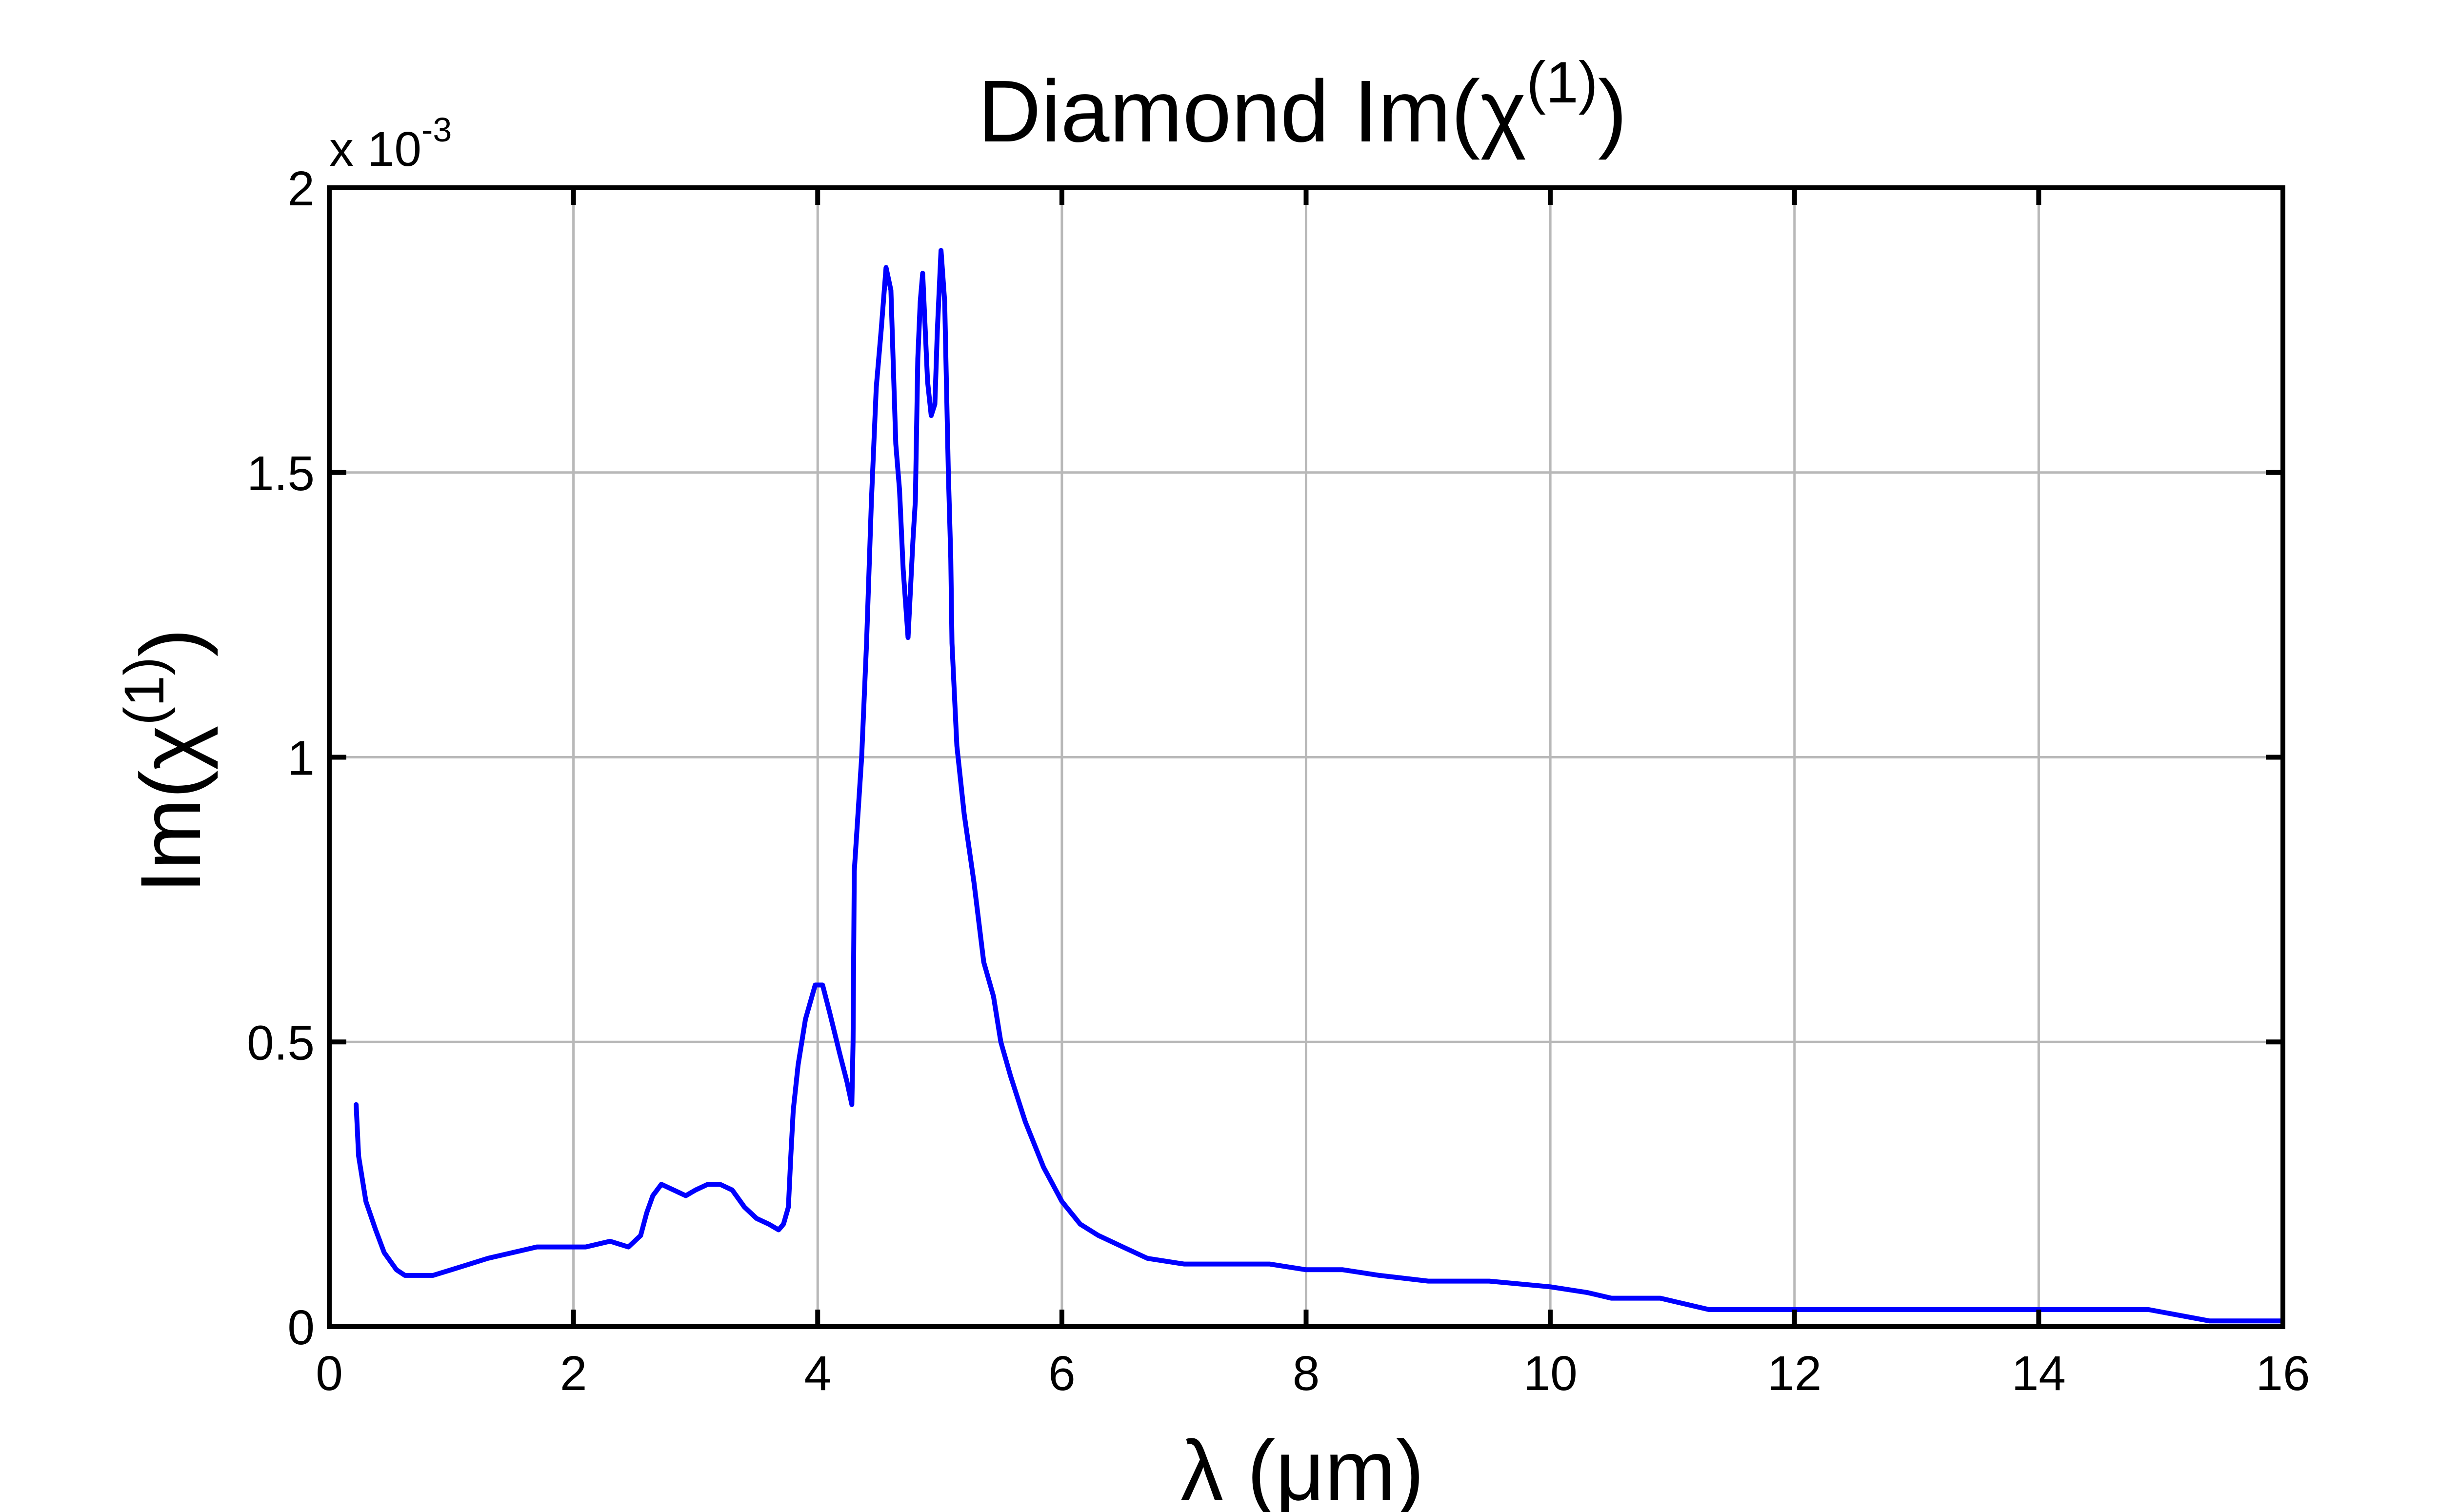  What do you see at coordinates (574, 1373) in the screenshot?
I see `x-tick-label: 2` at bounding box center [574, 1373].